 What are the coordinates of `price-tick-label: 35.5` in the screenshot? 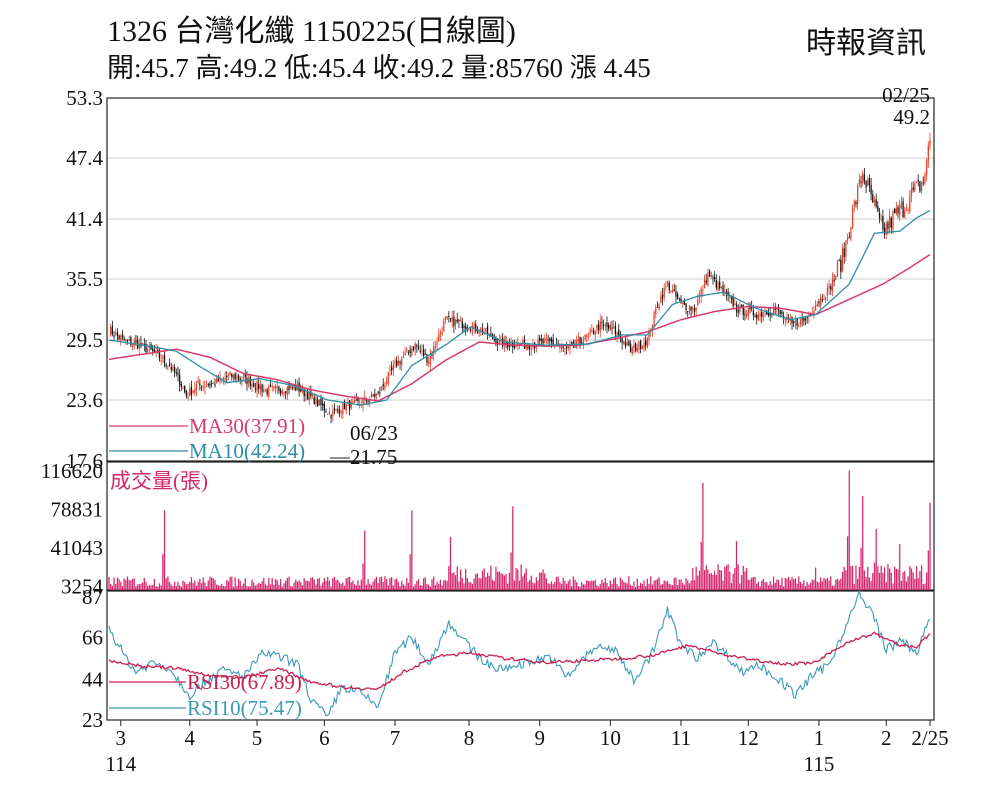 It's located at (84, 279).